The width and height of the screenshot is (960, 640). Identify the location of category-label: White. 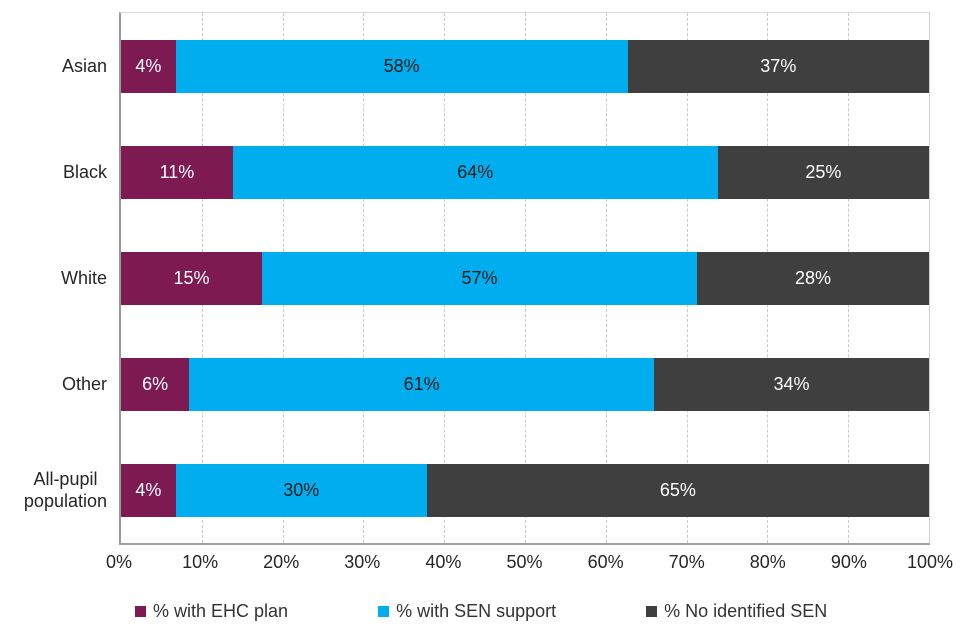
(84, 278).